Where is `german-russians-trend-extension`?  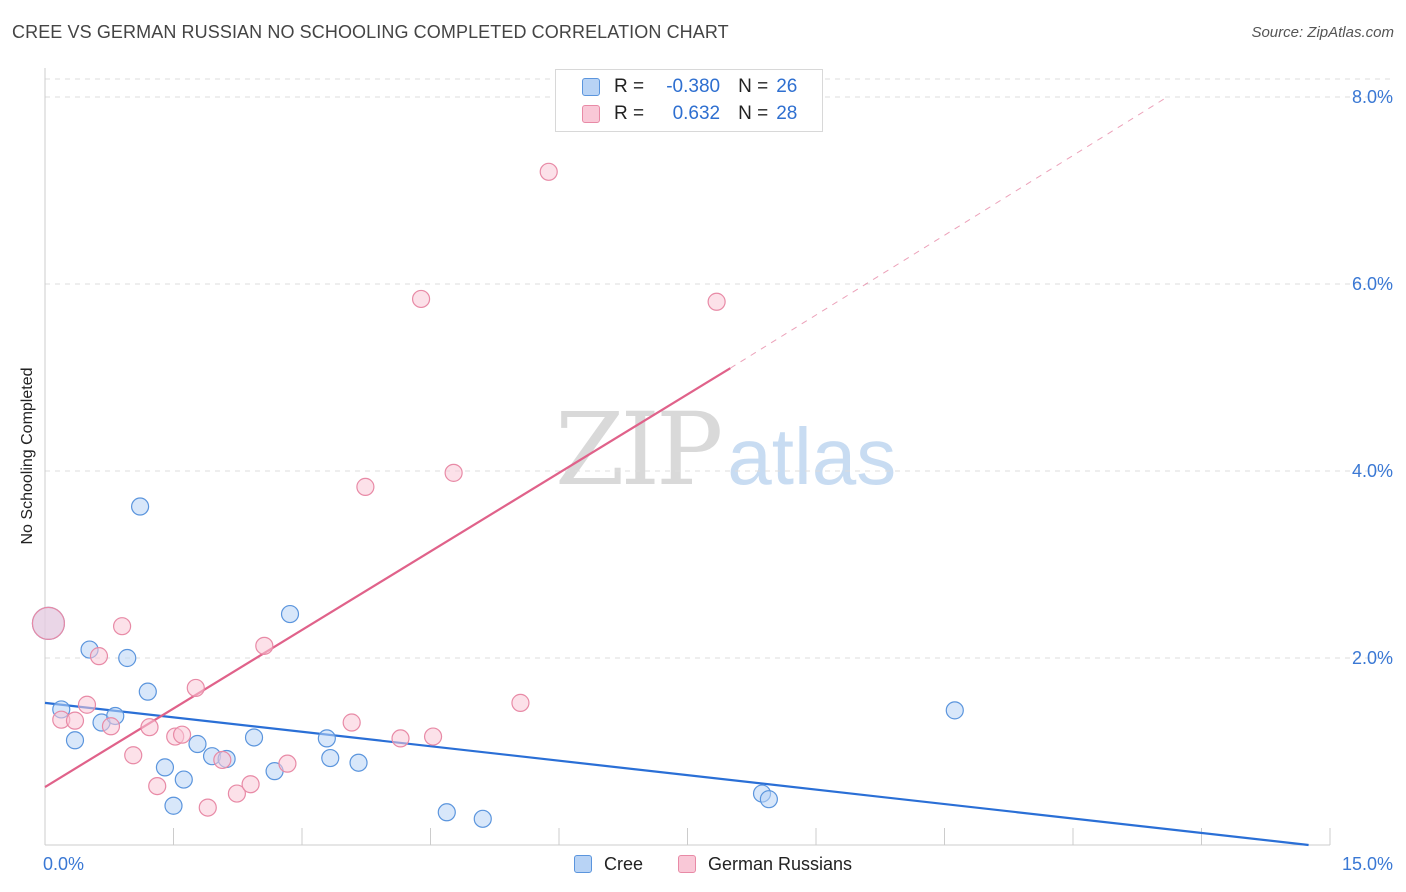
german-russians-trend-extension is located at coordinates (949, 232).